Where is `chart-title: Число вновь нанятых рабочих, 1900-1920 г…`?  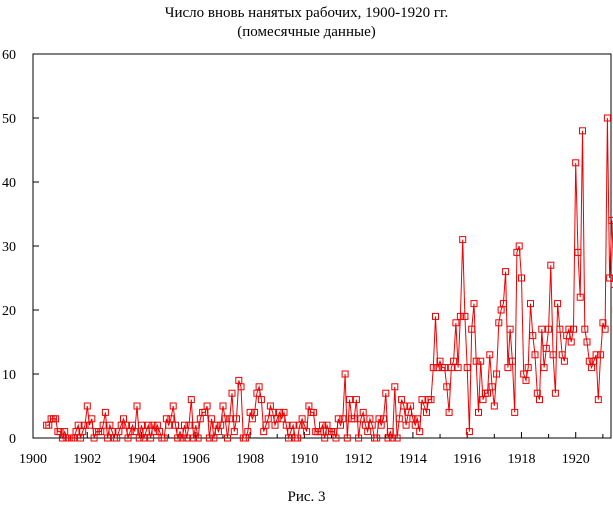
chart-title: Число вновь нанятых рабочих, 1900-1920 г… is located at coordinates (306, 13).